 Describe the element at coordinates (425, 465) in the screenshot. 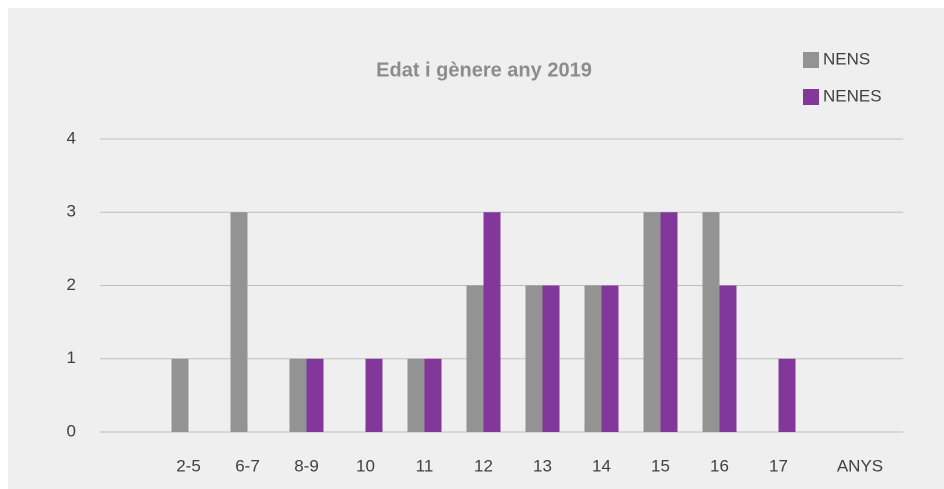

I see `x-tick-label: 11` at that location.